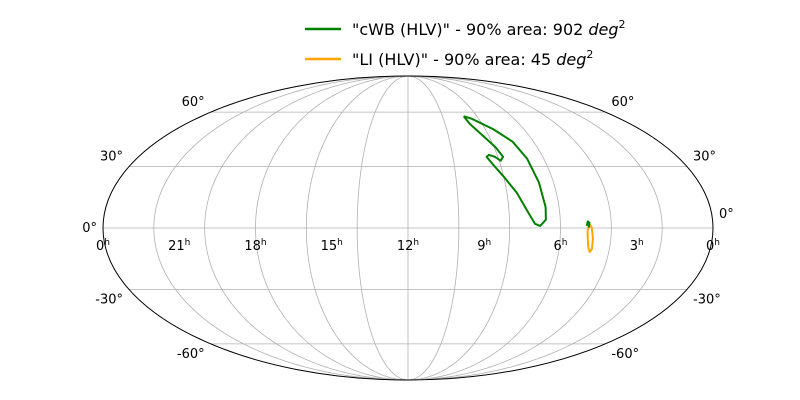 The width and height of the screenshot is (800, 400). Describe the element at coordinates (111, 157) in the screenshot. I see `dec-tick-label-left: 30°` at that location.